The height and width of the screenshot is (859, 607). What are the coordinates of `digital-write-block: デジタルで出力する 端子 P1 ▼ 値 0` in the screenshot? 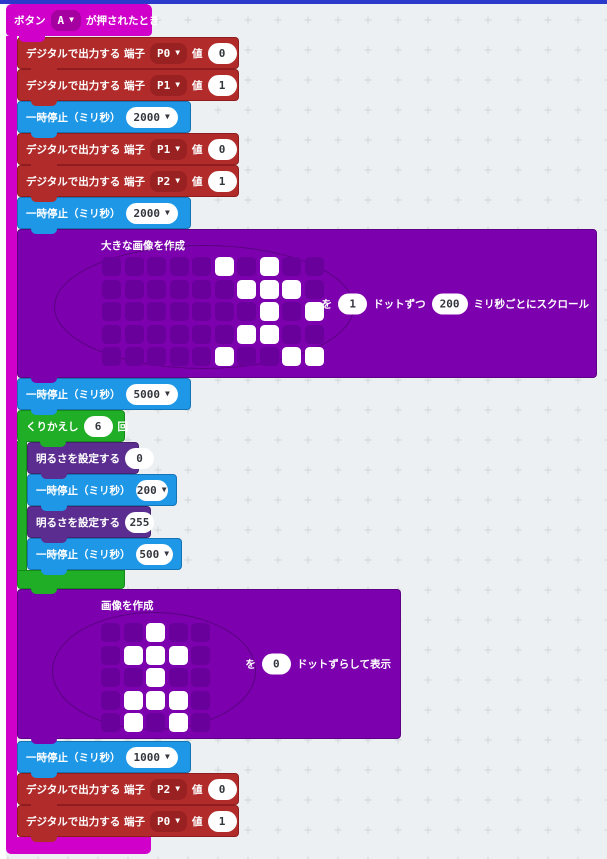 It's located at (128, 151).